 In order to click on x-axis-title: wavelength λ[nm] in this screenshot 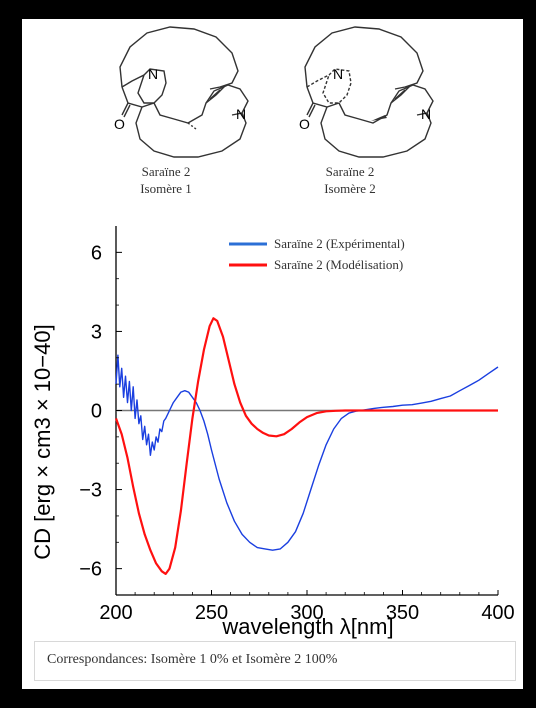, I will do `click(307, 626)`.